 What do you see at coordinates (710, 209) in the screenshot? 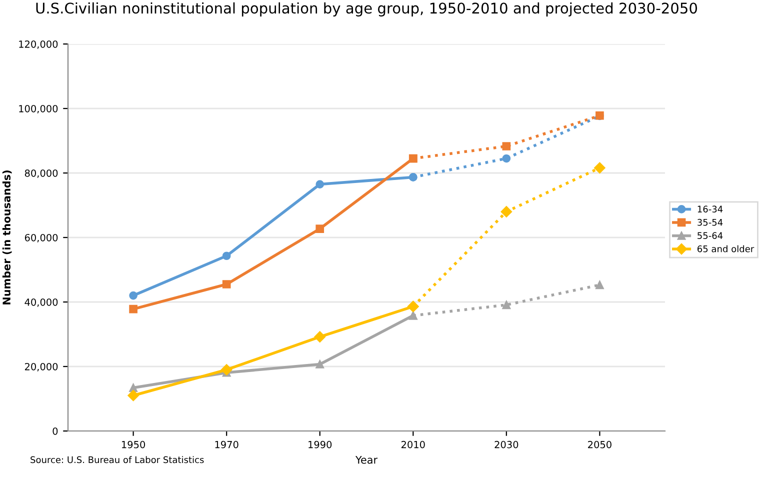
I see `legend-label: 16-34` at bounding box center [710, 209].